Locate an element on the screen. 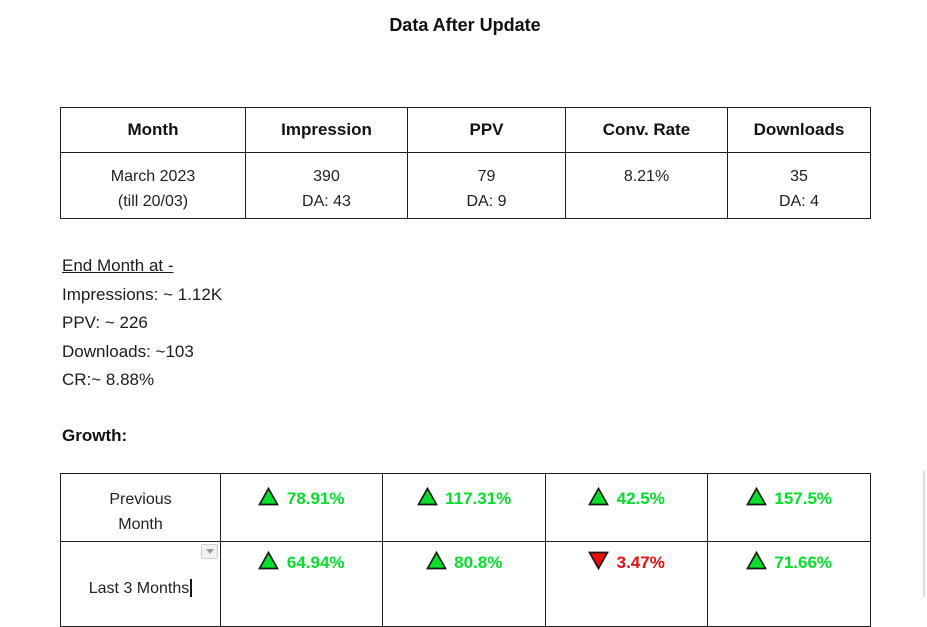 Image resolution: width=927 pixels, height=627 pixels. growth-cell: 80.8% is located at coordinates (464, 584).